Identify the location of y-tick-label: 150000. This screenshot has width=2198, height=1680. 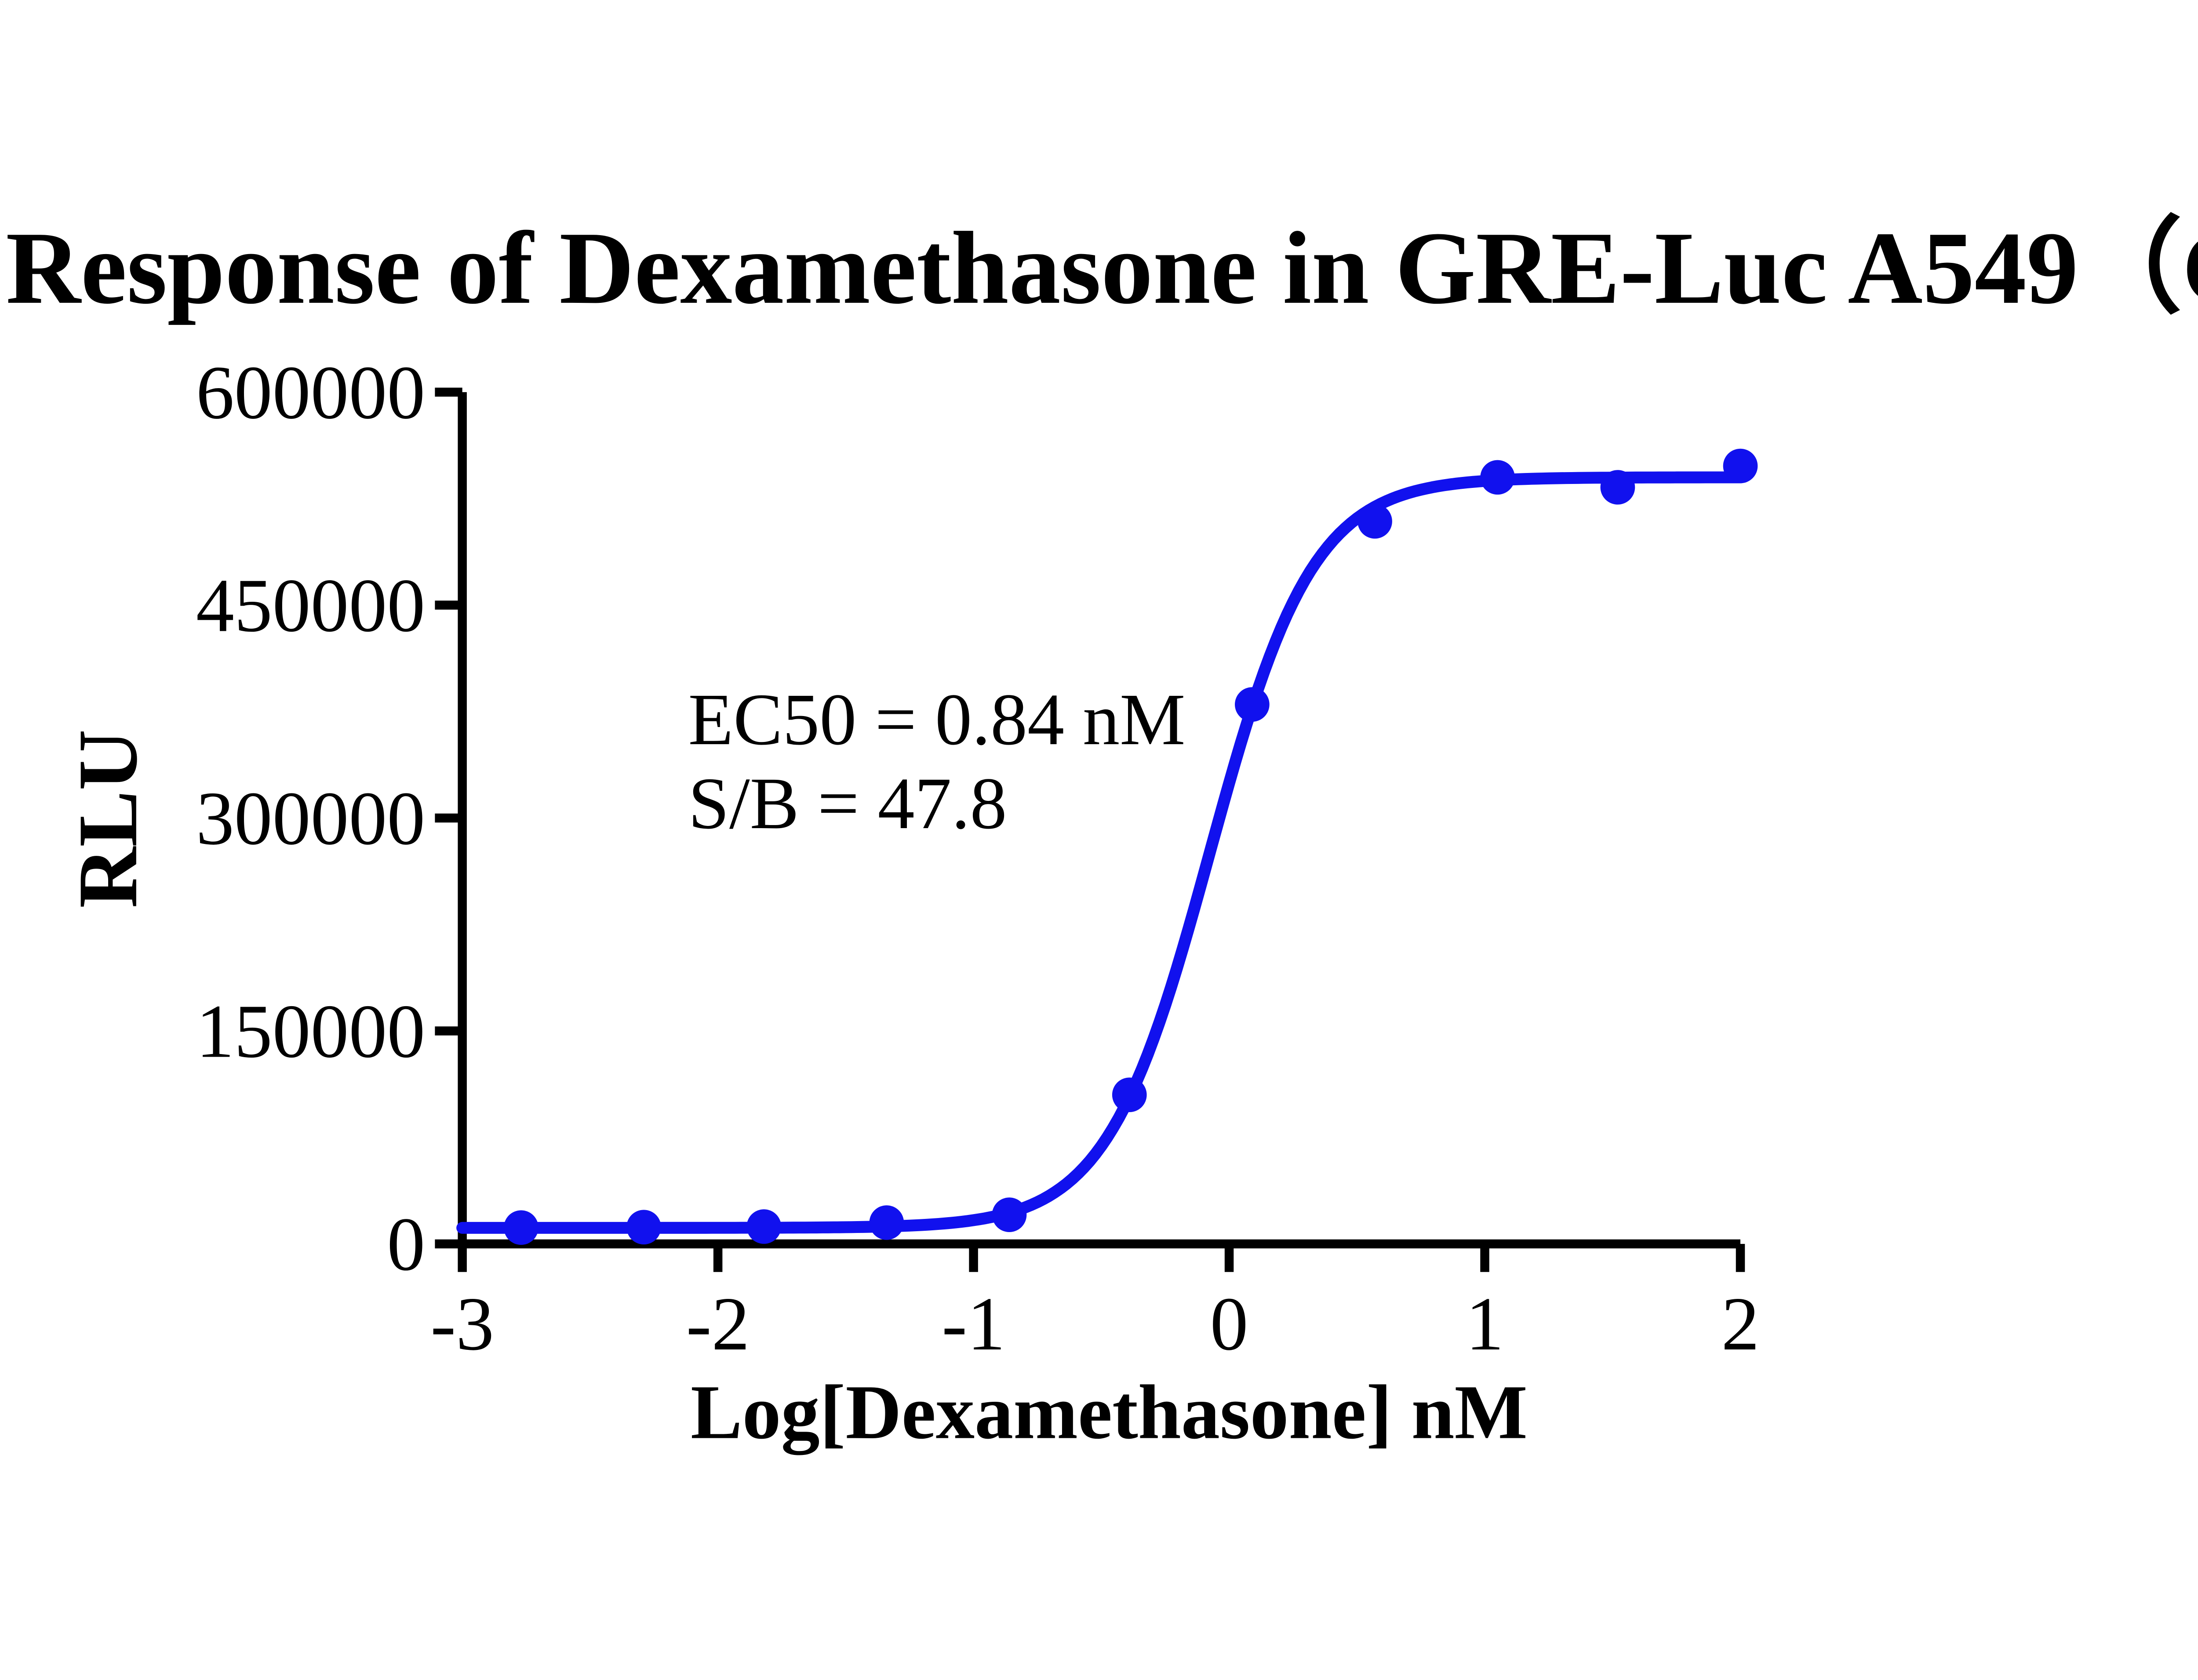
(310, 1031).